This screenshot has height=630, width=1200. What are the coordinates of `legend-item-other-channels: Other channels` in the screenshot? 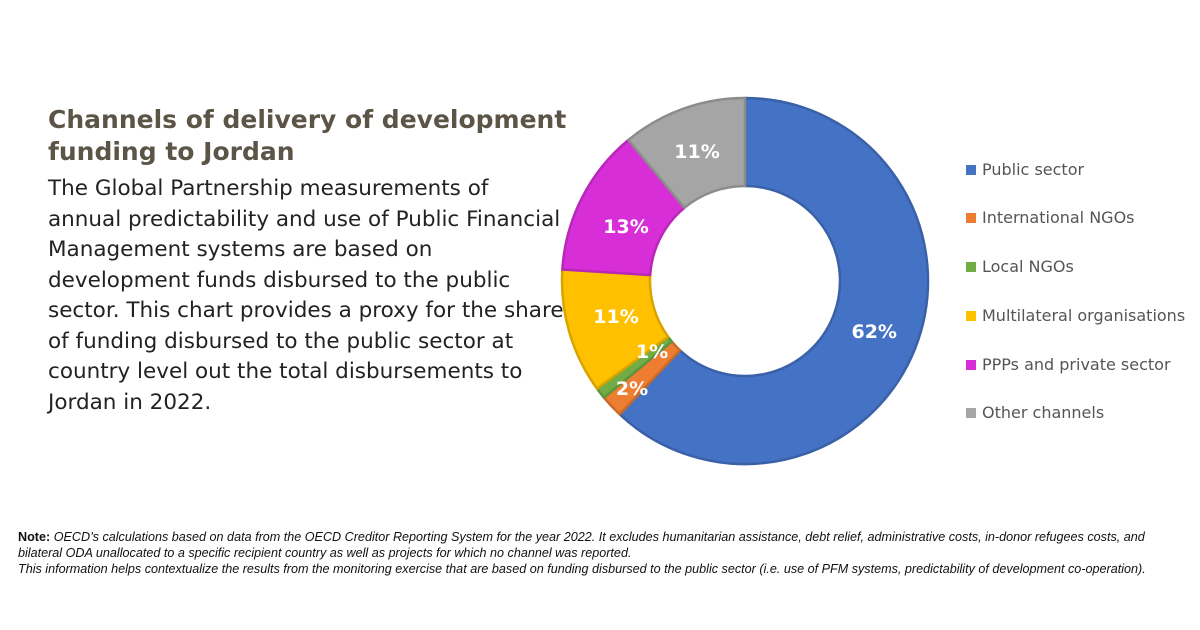 It's located at (1083, 413).